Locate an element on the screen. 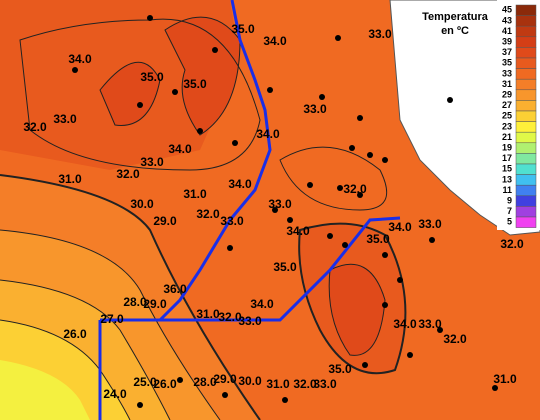  legend-label: 15 is located at coordinates (507, 169).